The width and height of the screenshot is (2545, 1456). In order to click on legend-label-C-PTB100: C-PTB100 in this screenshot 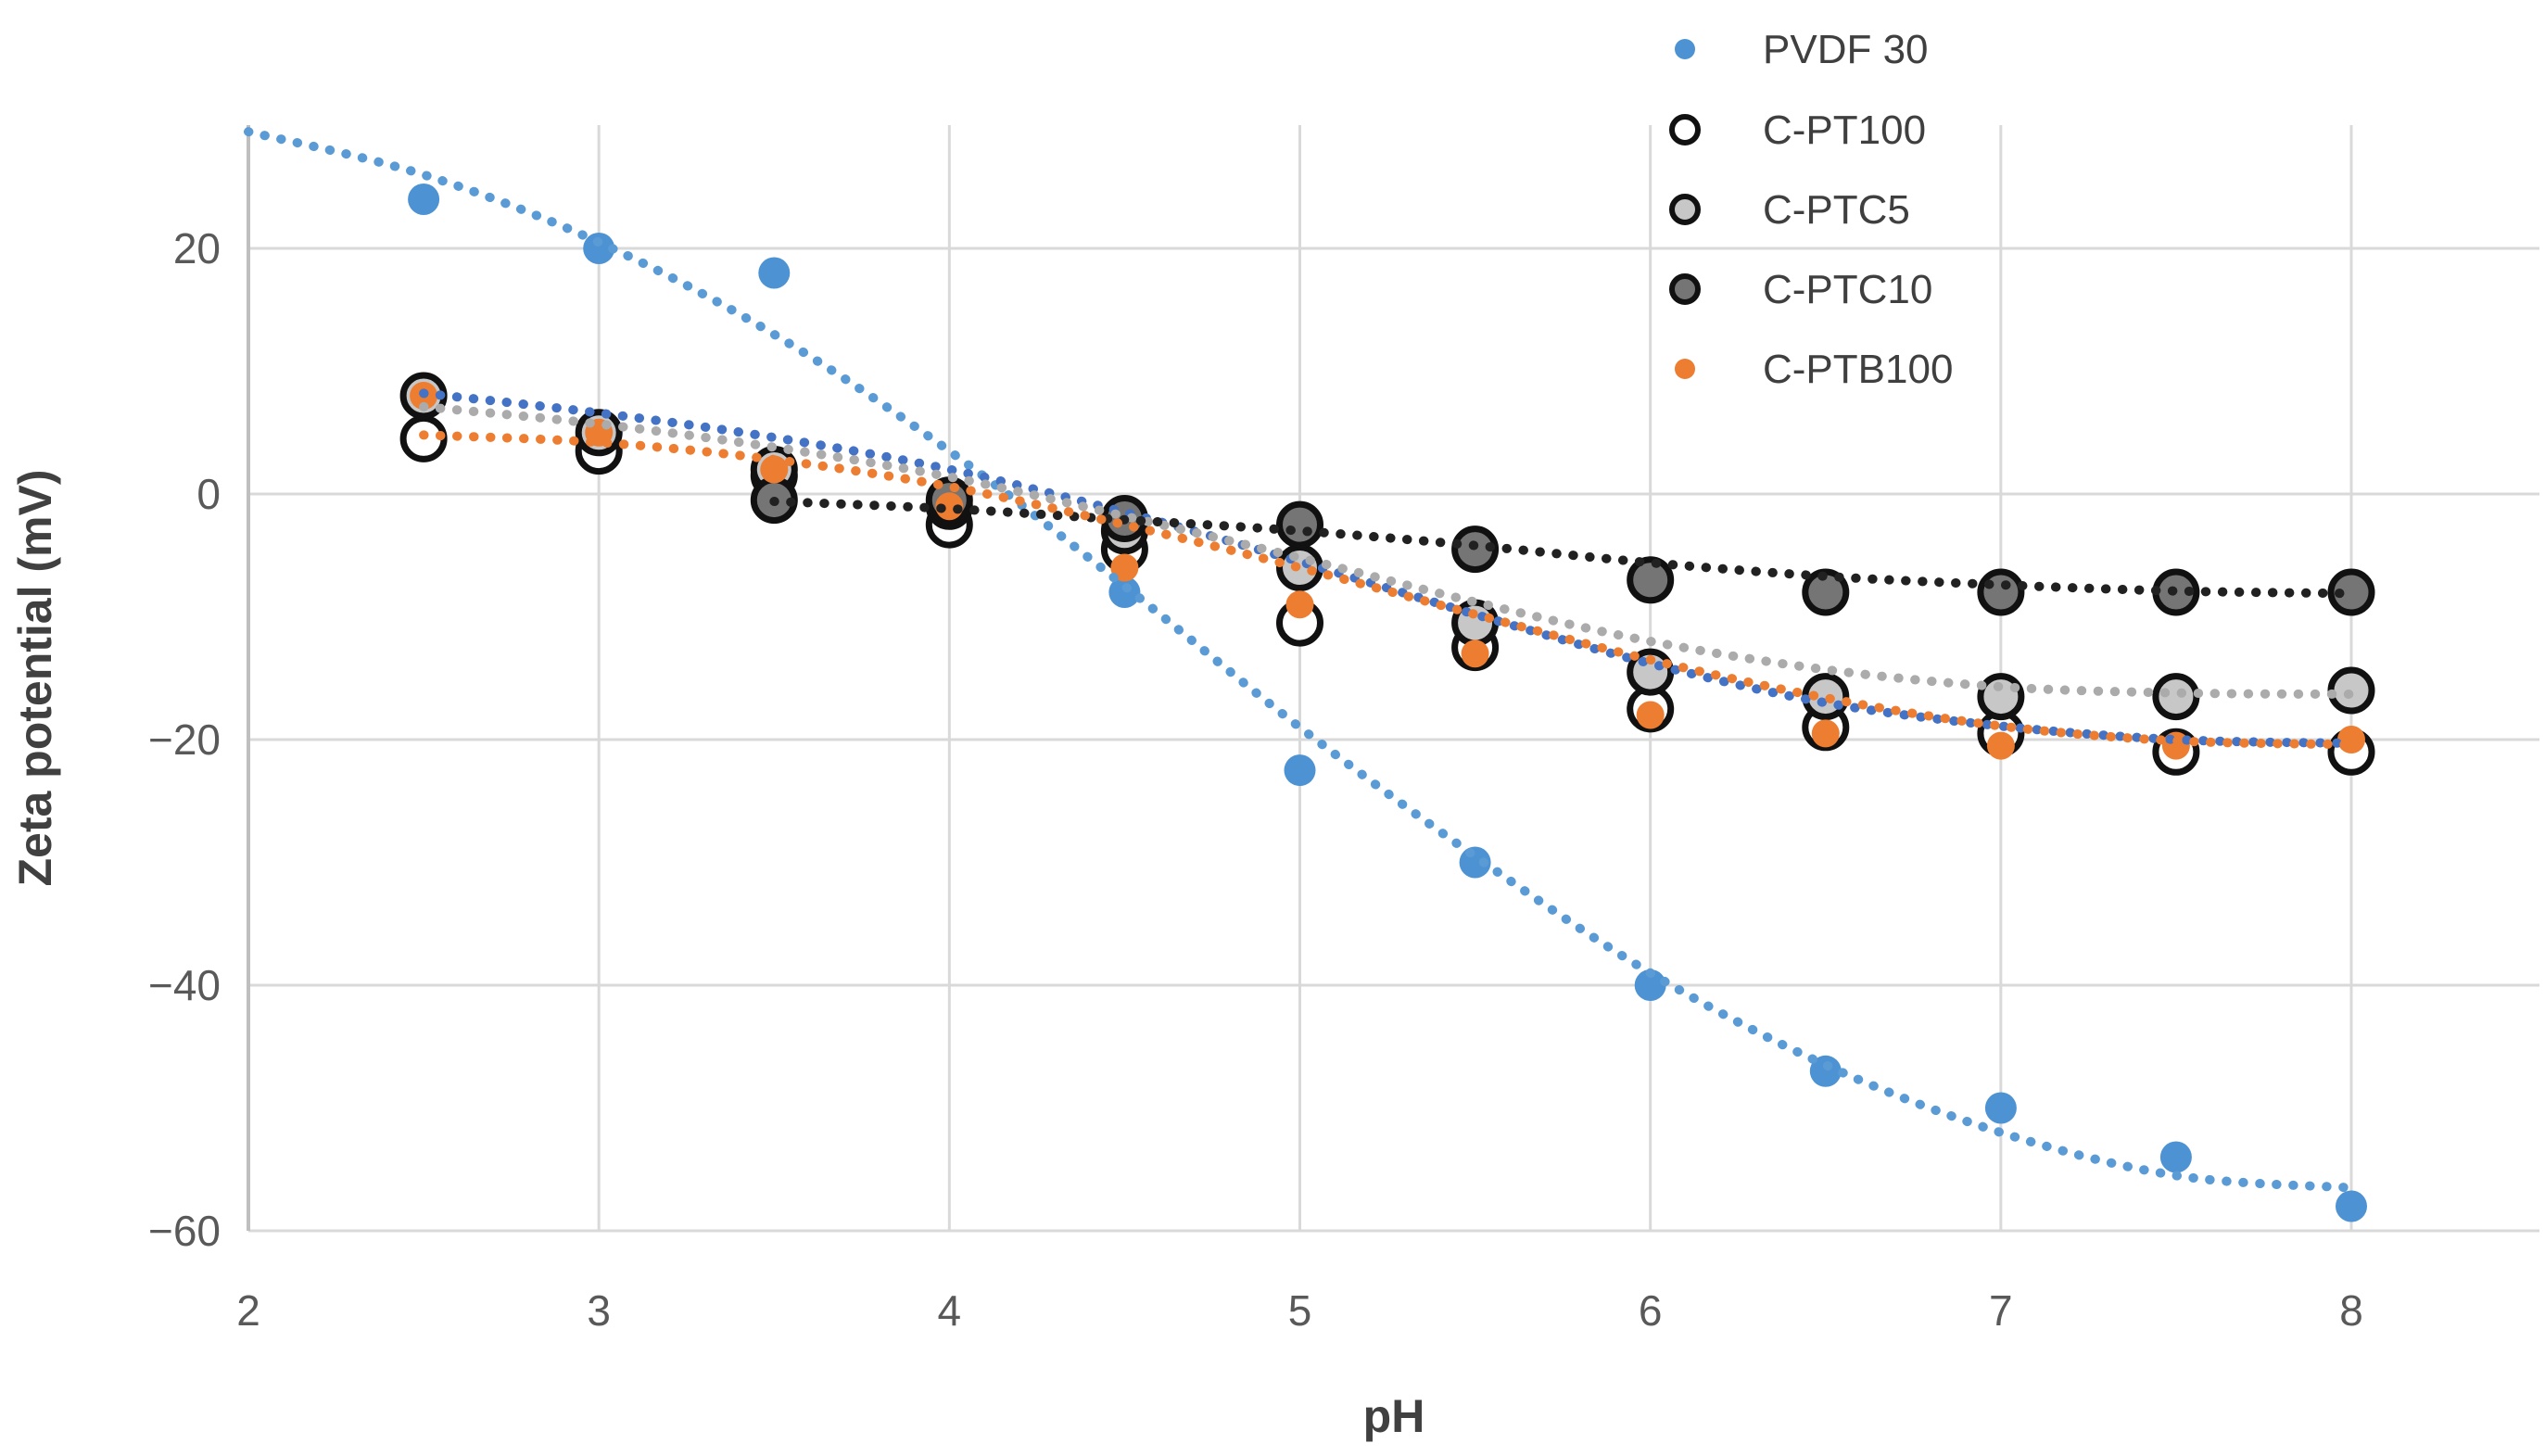, I will do `click(1858, 369)`.